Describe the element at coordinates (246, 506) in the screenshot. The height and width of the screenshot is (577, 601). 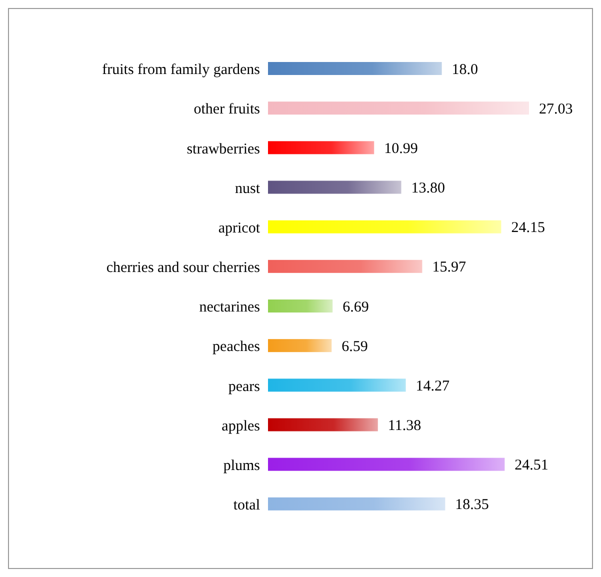
I see `y-tick-label: total` at that location.